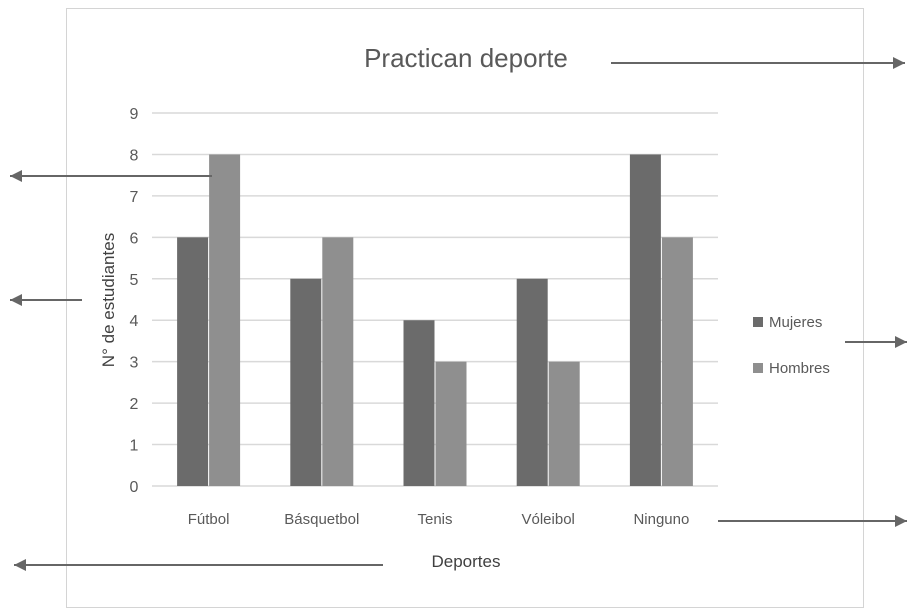 This screenshot has height=608, width=911. Describe the element at coordinates (134, 155) in the screenshot. I see `y-tick-label: 8` at that location.